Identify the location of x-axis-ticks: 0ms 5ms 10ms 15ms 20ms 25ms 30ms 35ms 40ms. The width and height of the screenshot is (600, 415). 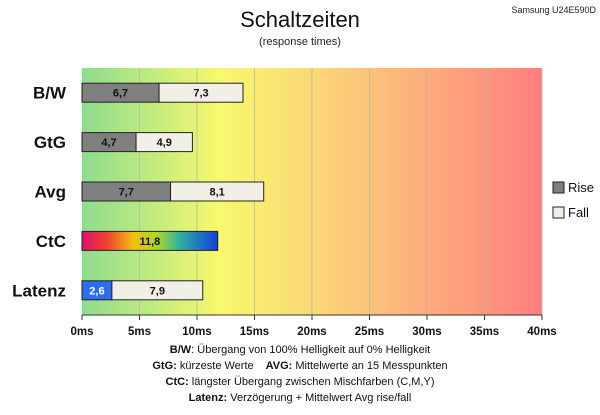
(313, 326).